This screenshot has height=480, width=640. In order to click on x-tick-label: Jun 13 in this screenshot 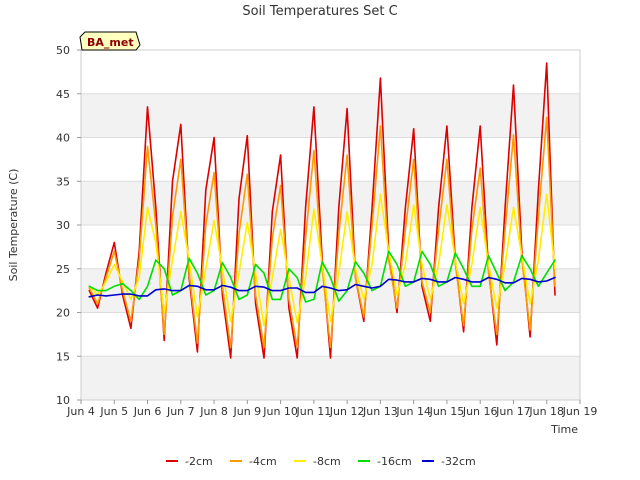, I will do `click(380, 411)`.